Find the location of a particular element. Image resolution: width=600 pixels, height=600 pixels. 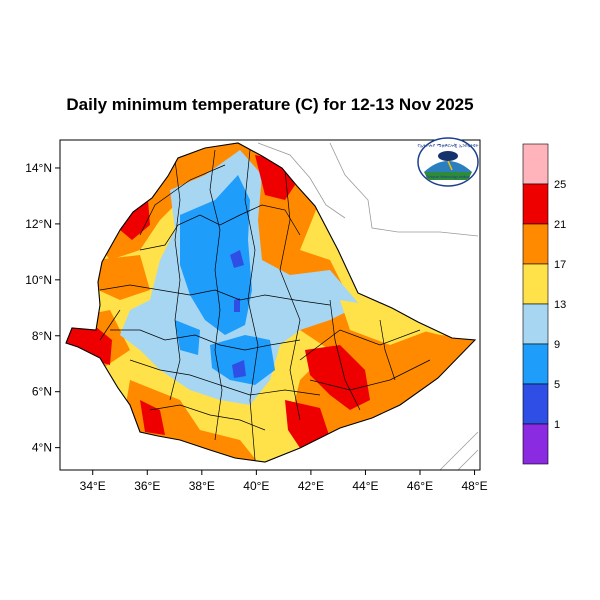

colorbar-label: 5 is located at coordinates (557, 385).